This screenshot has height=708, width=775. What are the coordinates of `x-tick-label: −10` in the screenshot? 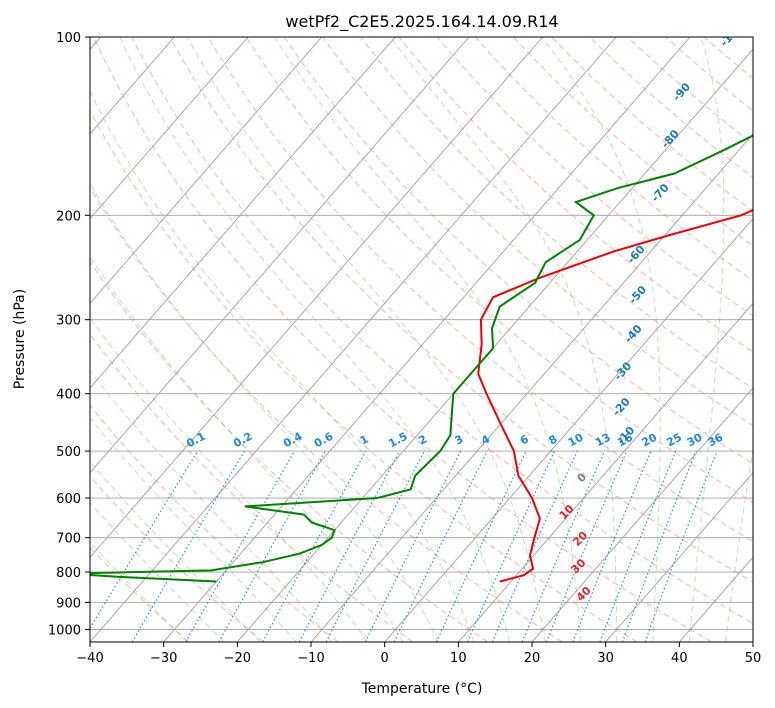 It's located at (310, 658).